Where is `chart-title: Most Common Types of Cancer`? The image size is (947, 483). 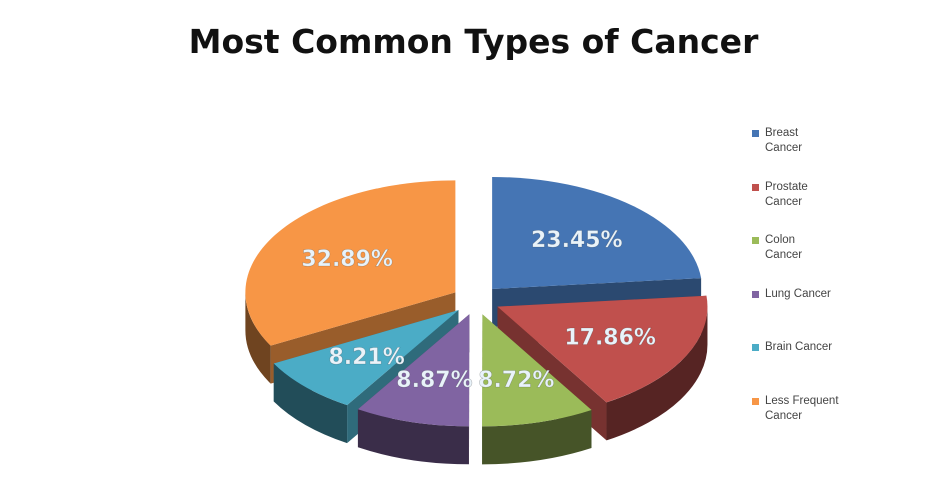
chart-title: Most Common Types of Cancer is located at coordinates (473, 41).